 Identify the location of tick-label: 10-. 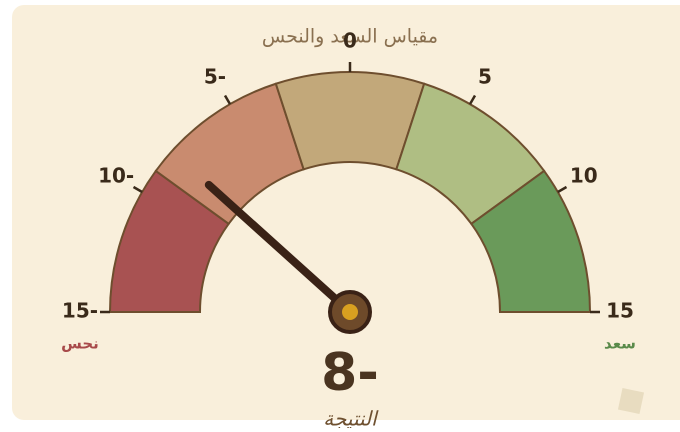
(116, 176).